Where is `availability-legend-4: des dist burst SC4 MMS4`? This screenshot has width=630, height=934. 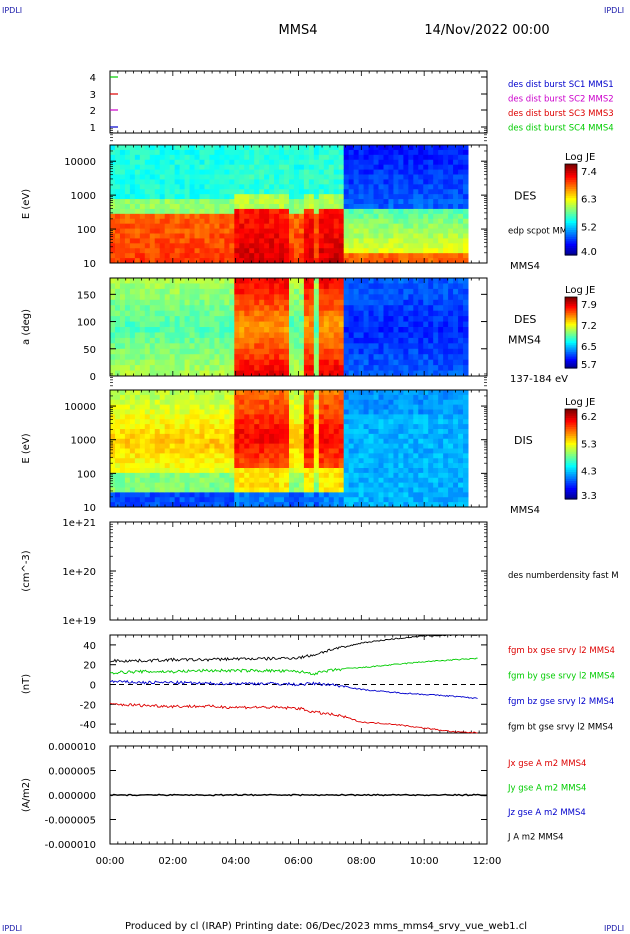 availability-legend-4: des dist burst SC4 MMS4 is located at coordinates (561, 129).